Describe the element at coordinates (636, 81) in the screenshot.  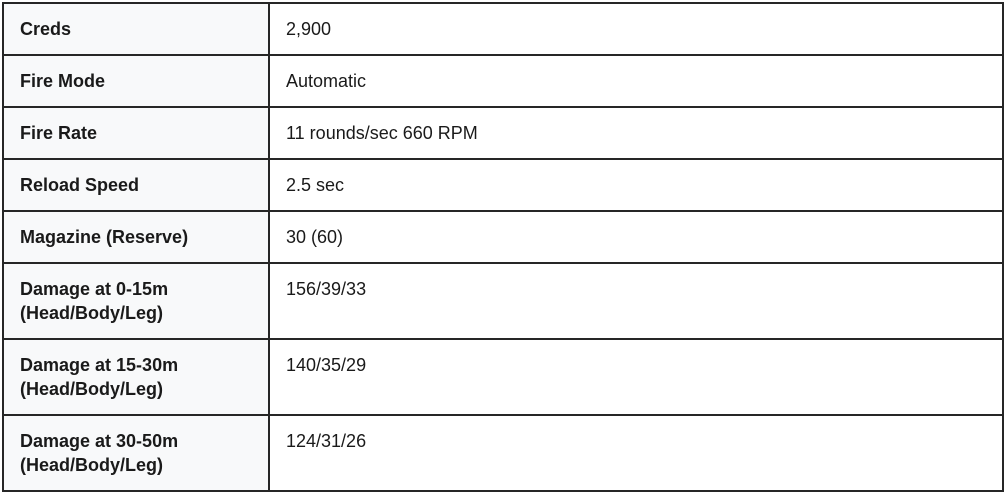
I see `stat-value-cell: Automatic` at that location.